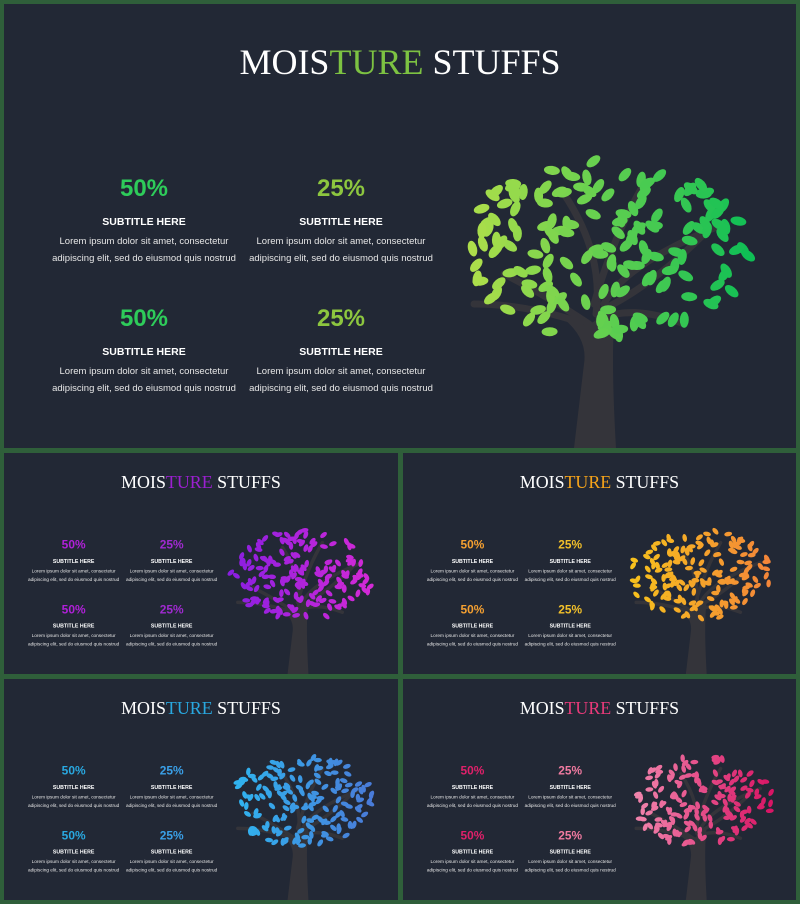  Describe the element at coordinates (473, 545) in the screenshot. I see `stat-value: 50%` at that location.